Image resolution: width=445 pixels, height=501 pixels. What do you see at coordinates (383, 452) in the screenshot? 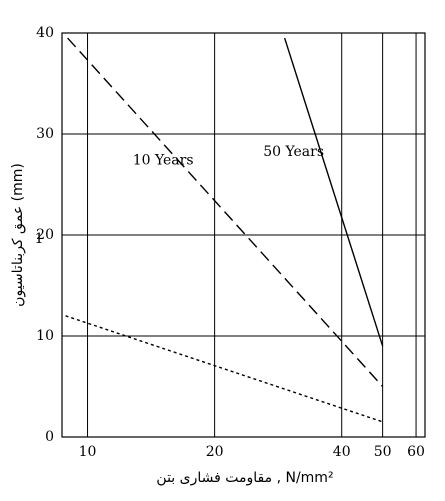
I see `x-tick-label: 50` at bounding box center [383, 452].